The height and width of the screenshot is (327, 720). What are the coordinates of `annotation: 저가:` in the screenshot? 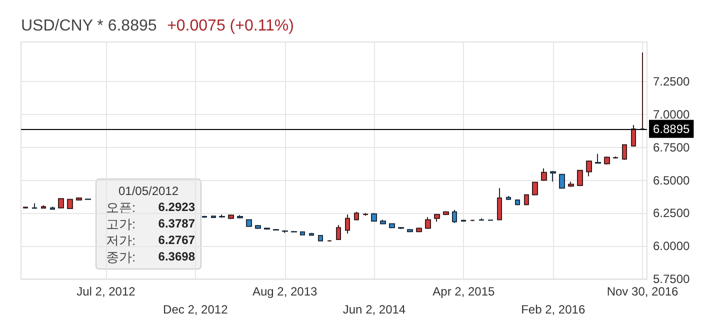 It's located at (121, 240).